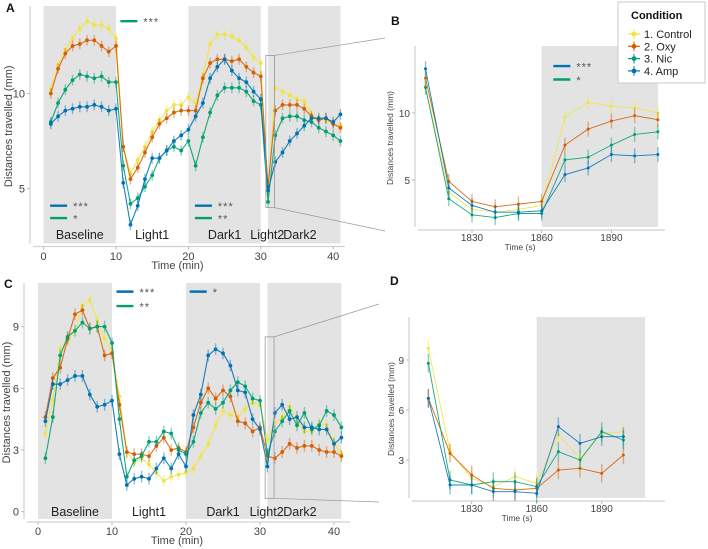  What do you see at coordinates (267, 512) in the screenshot?
I see `period-label: Light2` at bounding box center [267, 512].